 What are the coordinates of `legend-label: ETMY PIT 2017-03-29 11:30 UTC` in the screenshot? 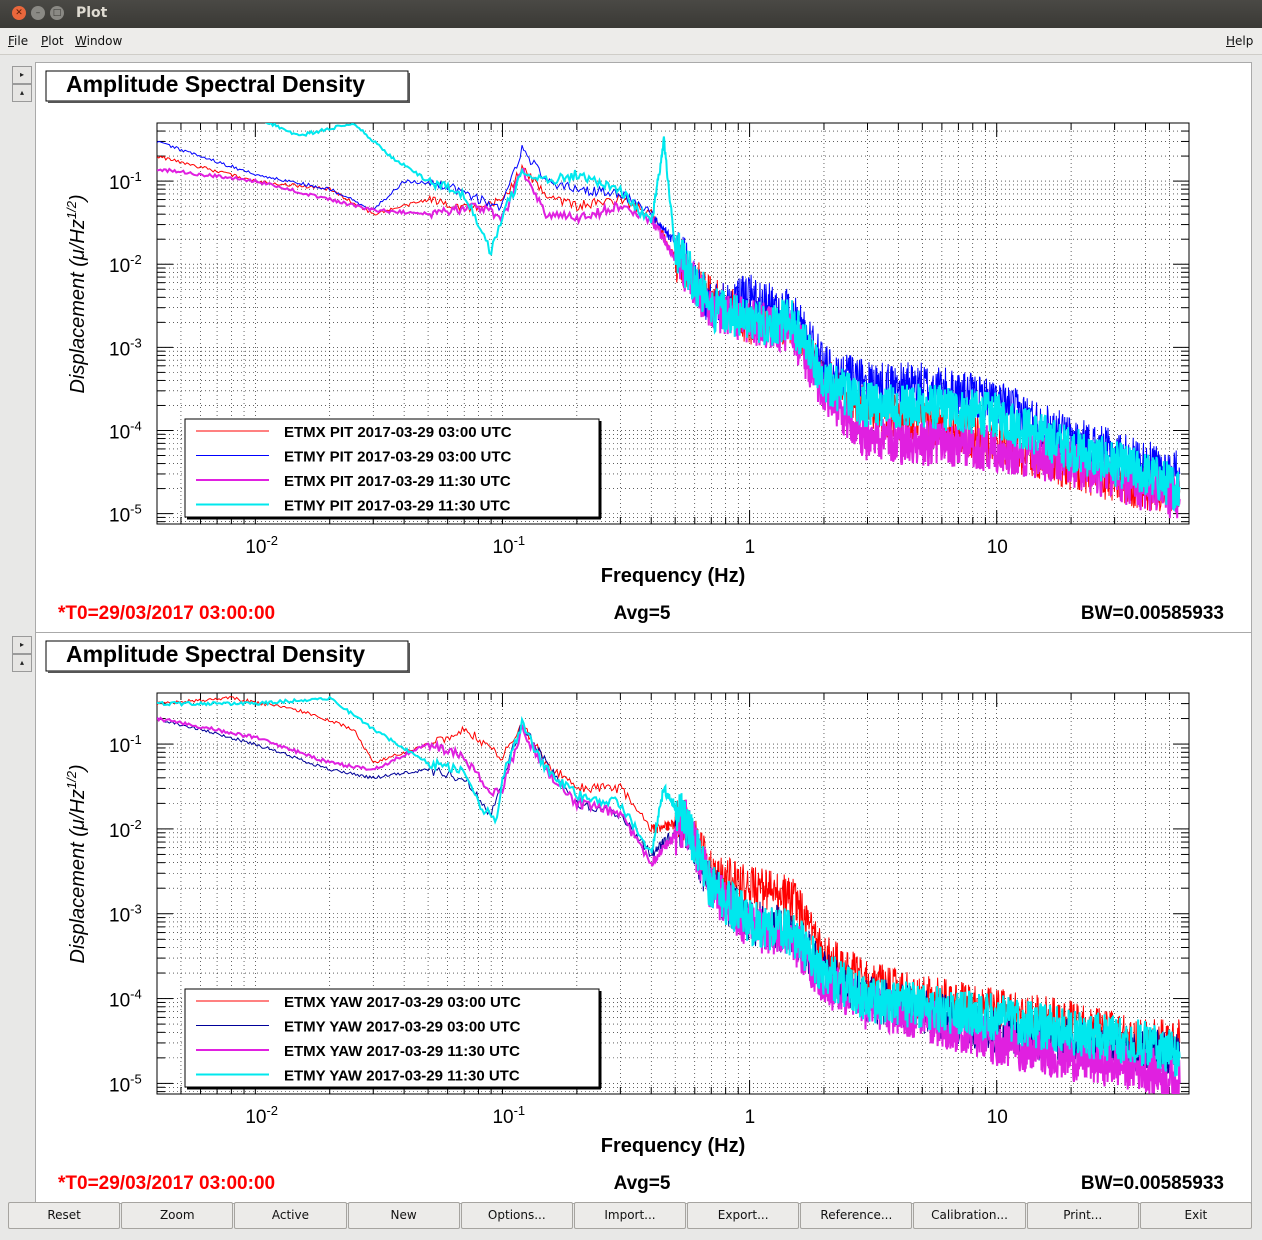 It's located at (397, 506).